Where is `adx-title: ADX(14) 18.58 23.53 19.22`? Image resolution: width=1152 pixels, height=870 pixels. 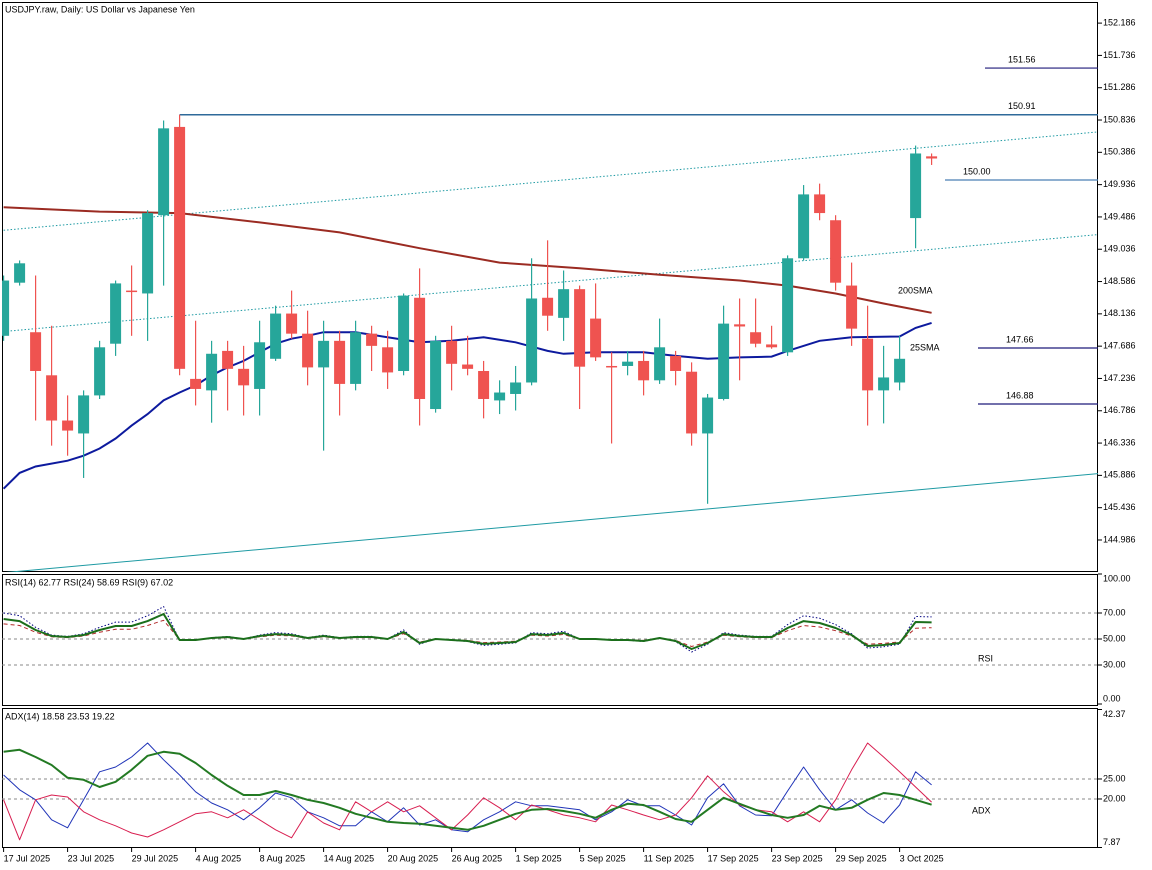
adx-title: ADX(14) 18.58 23.53 19.22 is located at coordinates (60, 716).